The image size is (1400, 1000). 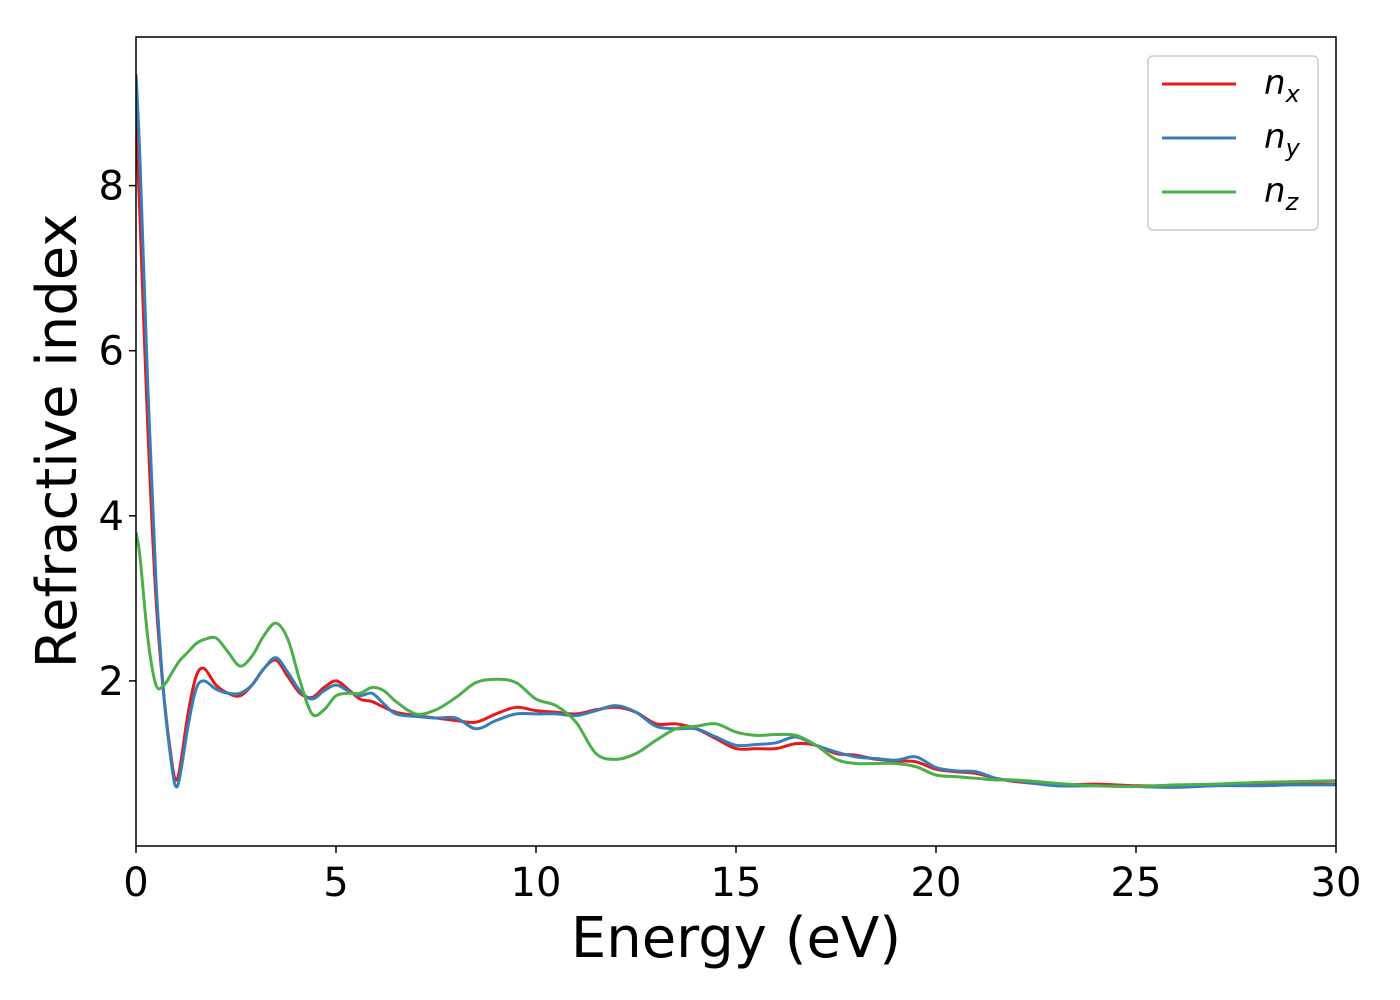 I want to click on legend-label-z: nz, so click(x=1282, y=193).